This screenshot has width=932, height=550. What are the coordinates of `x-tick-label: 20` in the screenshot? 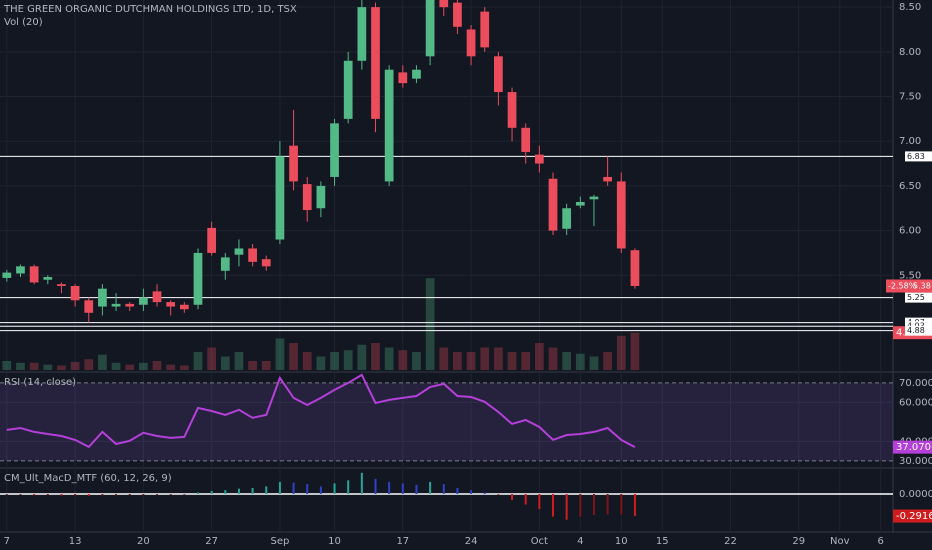 It's located at (143, 541).